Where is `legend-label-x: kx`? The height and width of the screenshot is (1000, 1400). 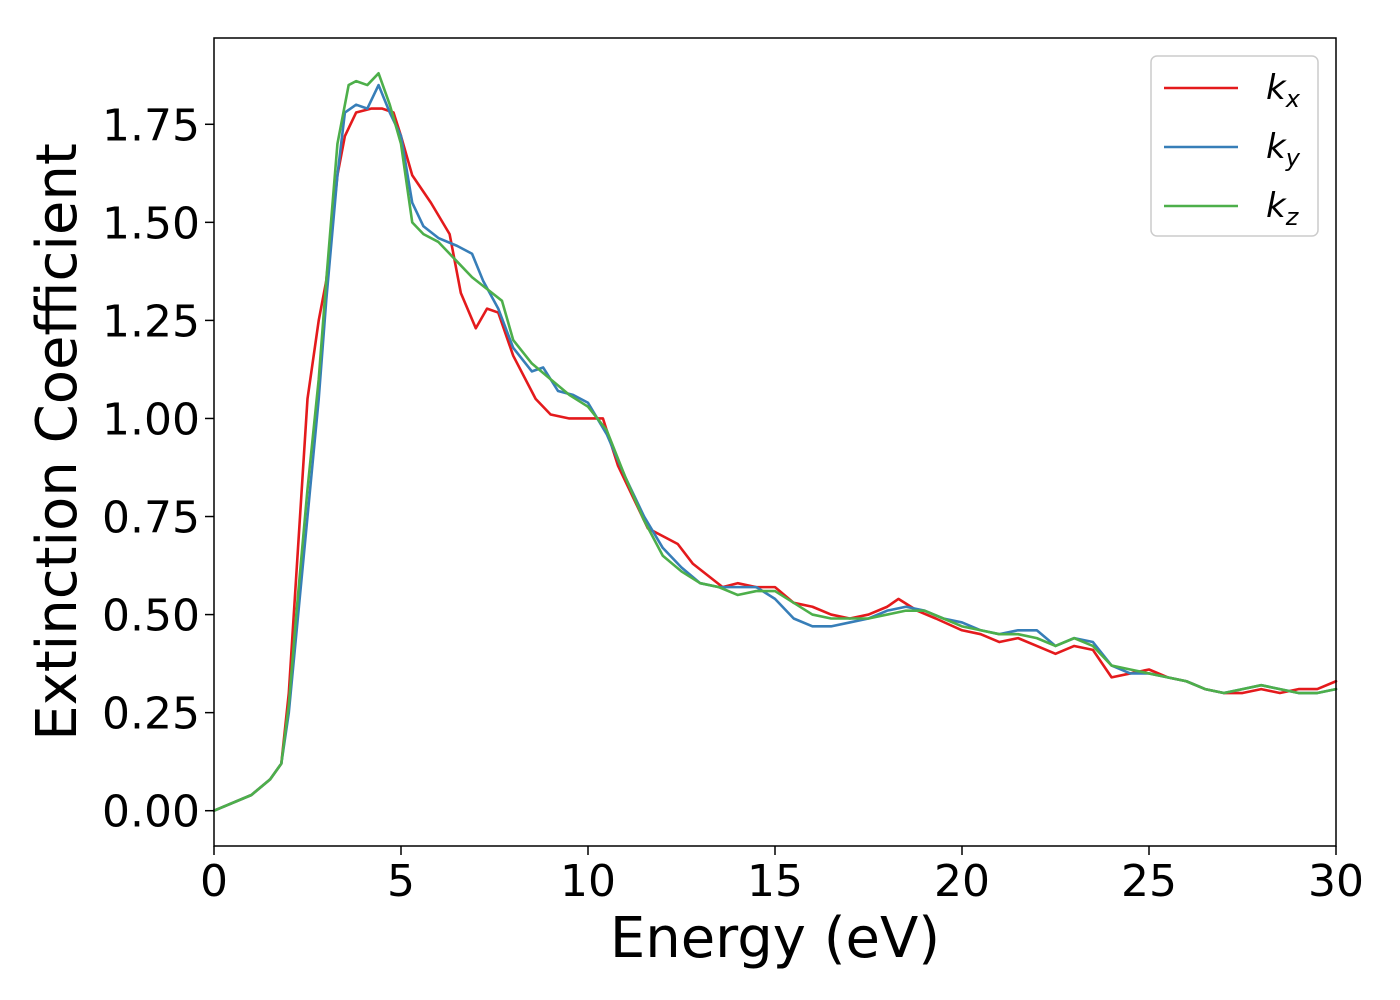
legend-label-x: kx is located at coordinates (1283, 90).